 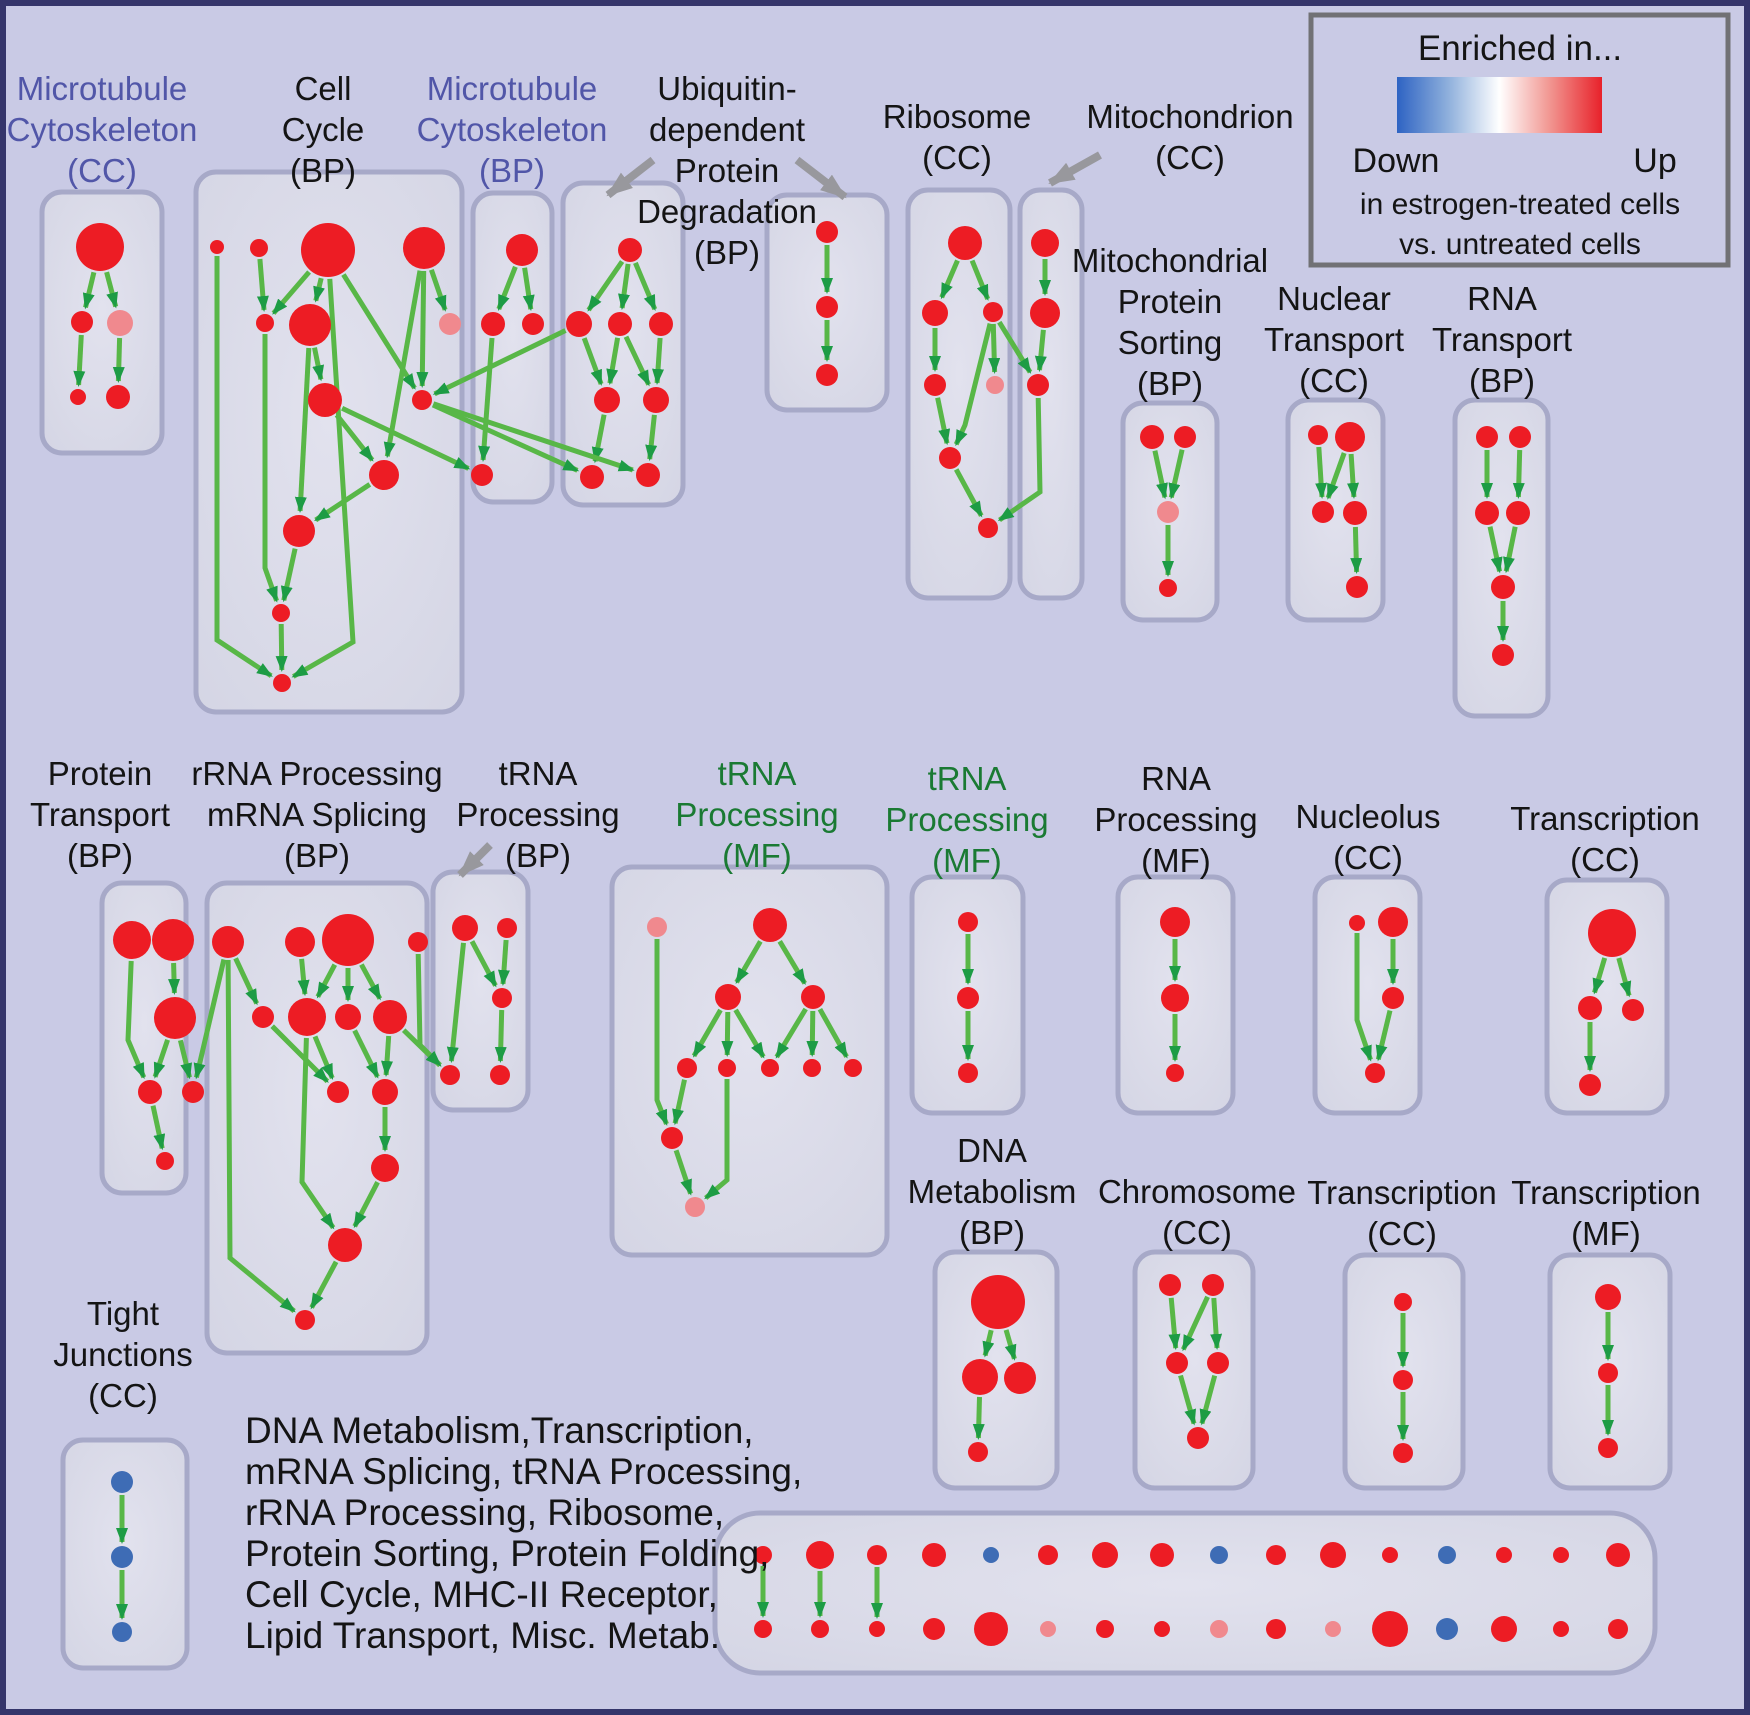 What do you see at coordinates (465, 928) in the screenshot?
I see `graph-node-tb1` at bounding box center [465, 928].